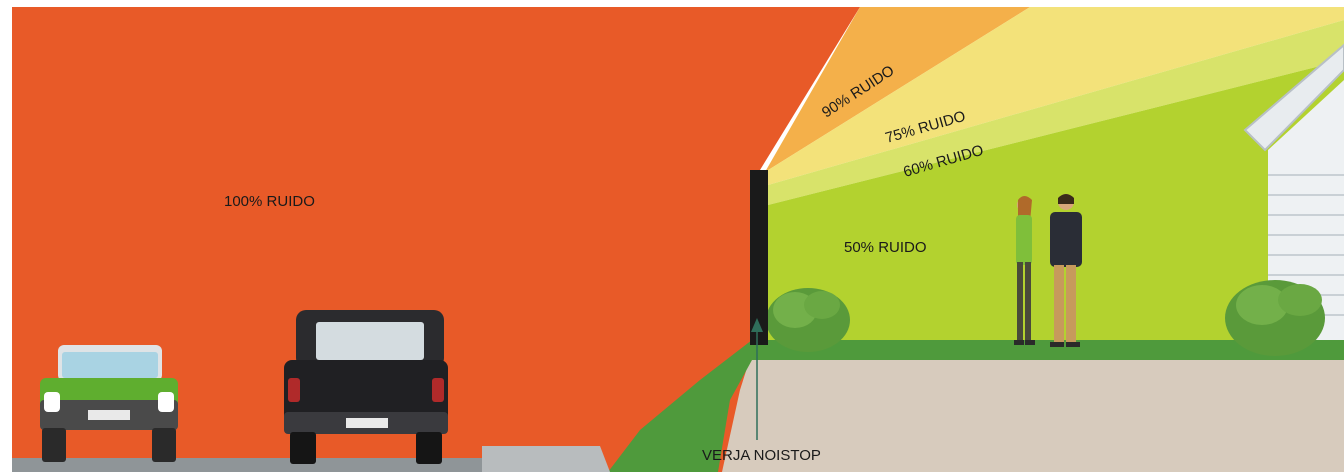  What do you see at coordinates (680, 406) in the screenshot?
I see `embankment-grass` at bounding box center [680, 406].